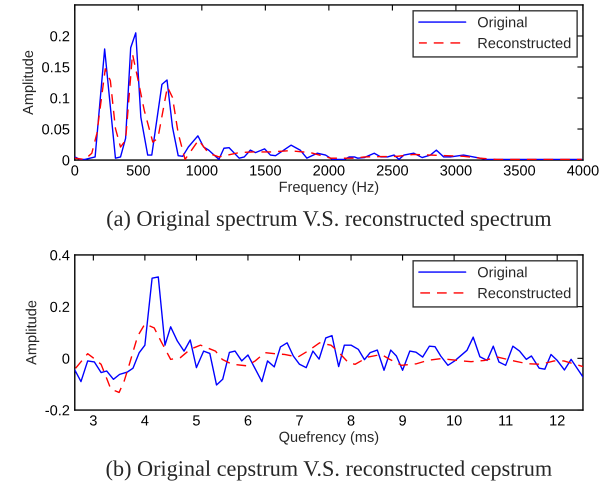  What do you see at coordinates (329, 470) in the screenshot?
I see `text: (b) Original cepstrum V.S. reconstructed cepstrum` at bounding box center [329, 470].